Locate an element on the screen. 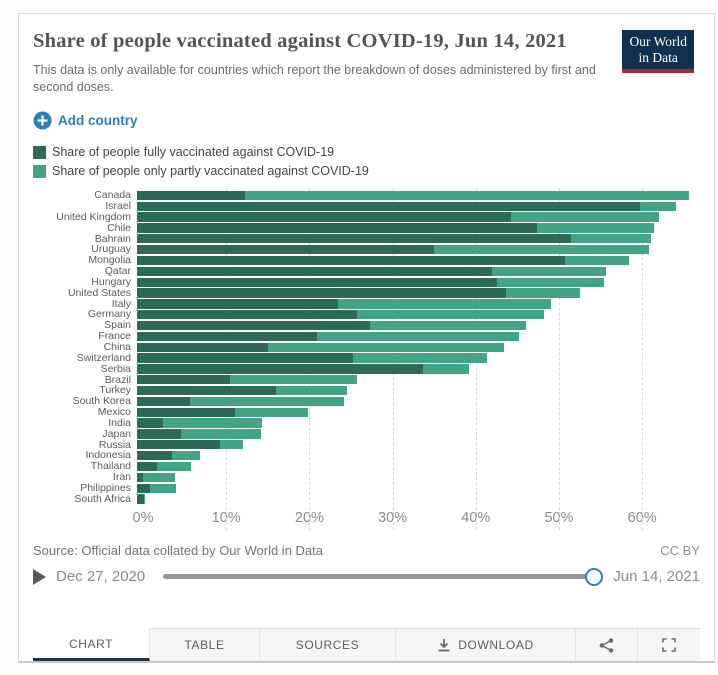  country-label: United Kingdom is located at coordinates (93, 216).